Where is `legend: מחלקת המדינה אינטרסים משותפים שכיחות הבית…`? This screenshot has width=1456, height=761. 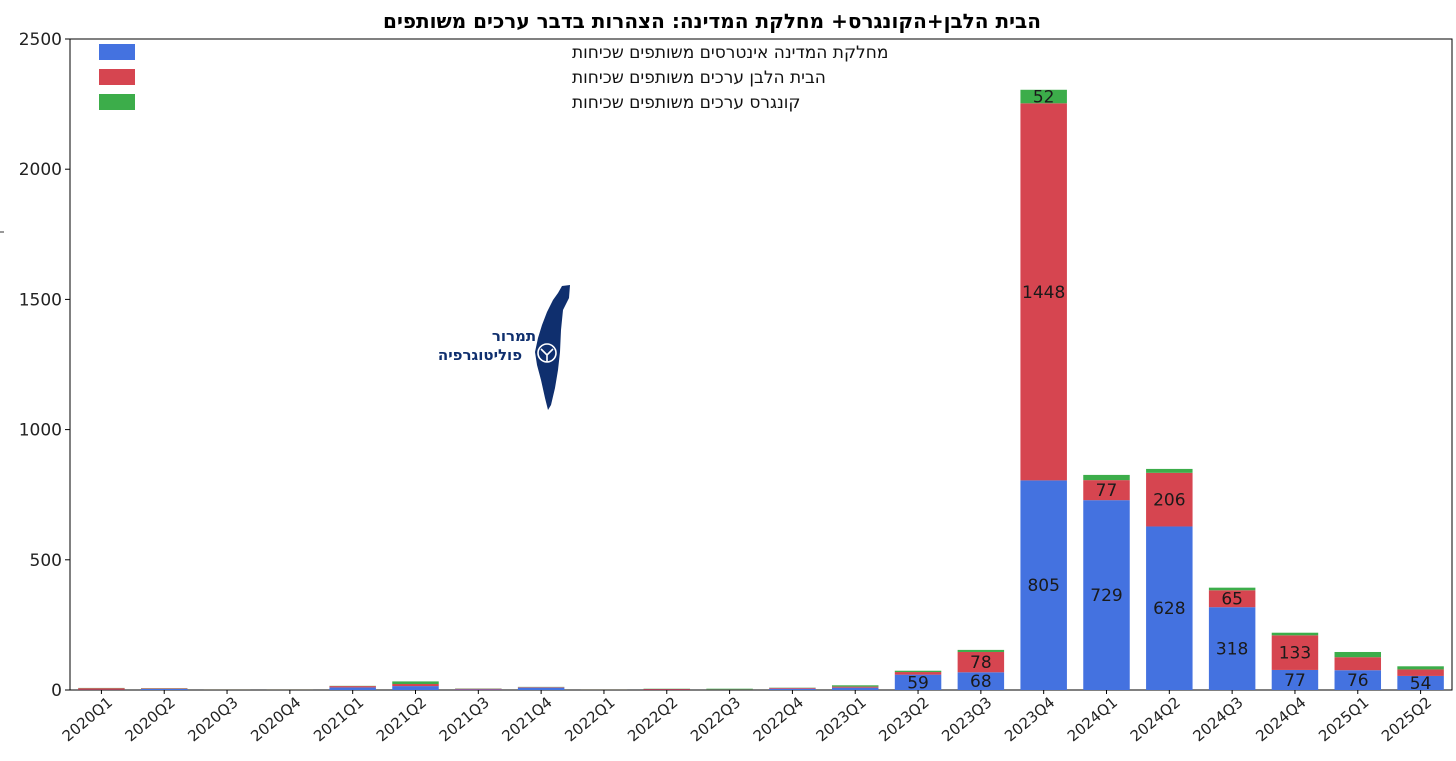
legend: מחלקת המדינה אינטרסים משותפים שכיחות הבית… is located at coordinates (493, 78).